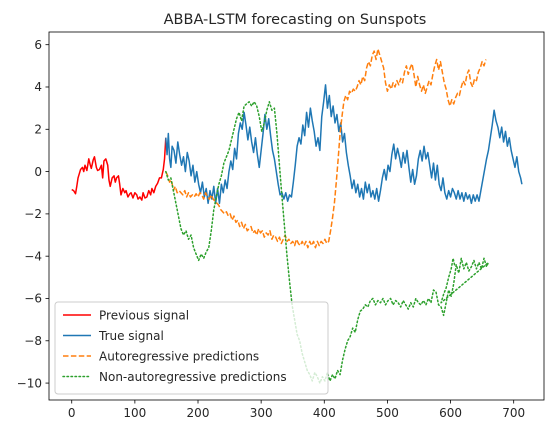 The image size is (554, 435). What do you see at coordinates (38, 87) in the screenshot?
I see `y-tick-label: 4` at bounding box center [38, 87].